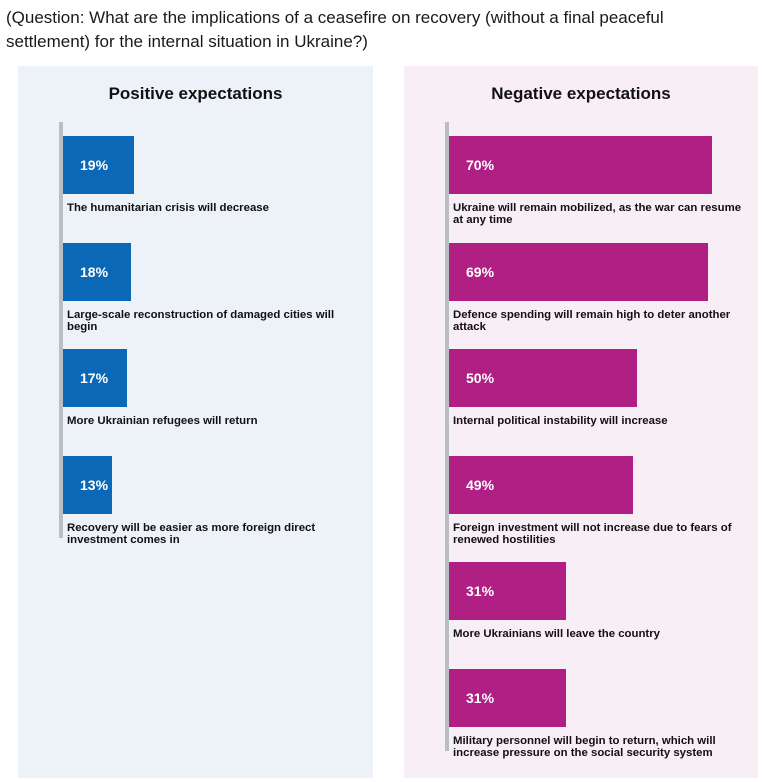  Describe the element at coordinates (214, 399) in the screenshot. I see `positive-bar-item: 17% More Ukrainian refugees will return` at that location.